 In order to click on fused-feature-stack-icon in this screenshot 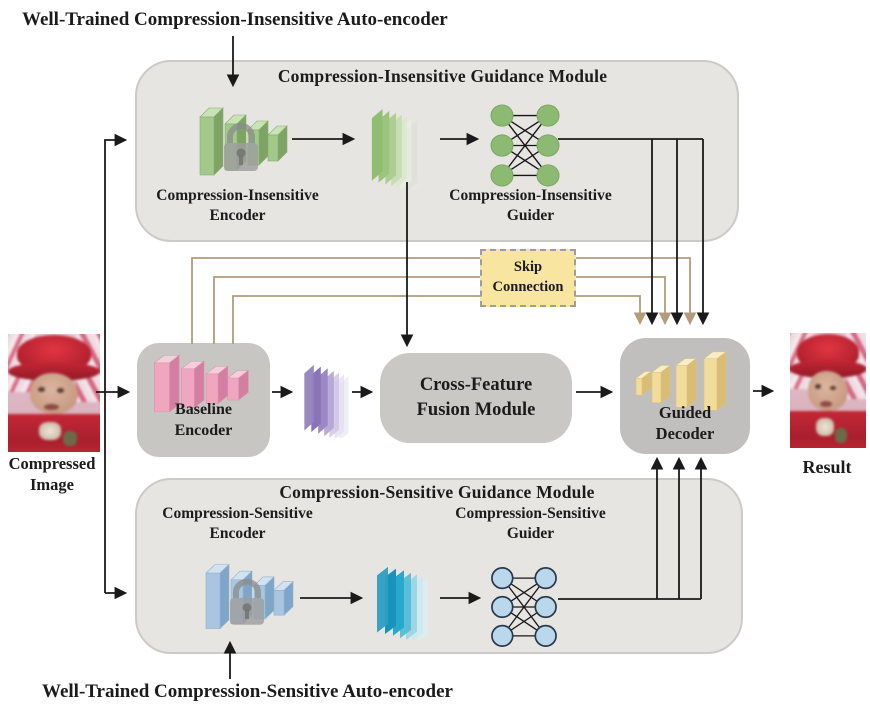, I will do `click(326, 401)`.